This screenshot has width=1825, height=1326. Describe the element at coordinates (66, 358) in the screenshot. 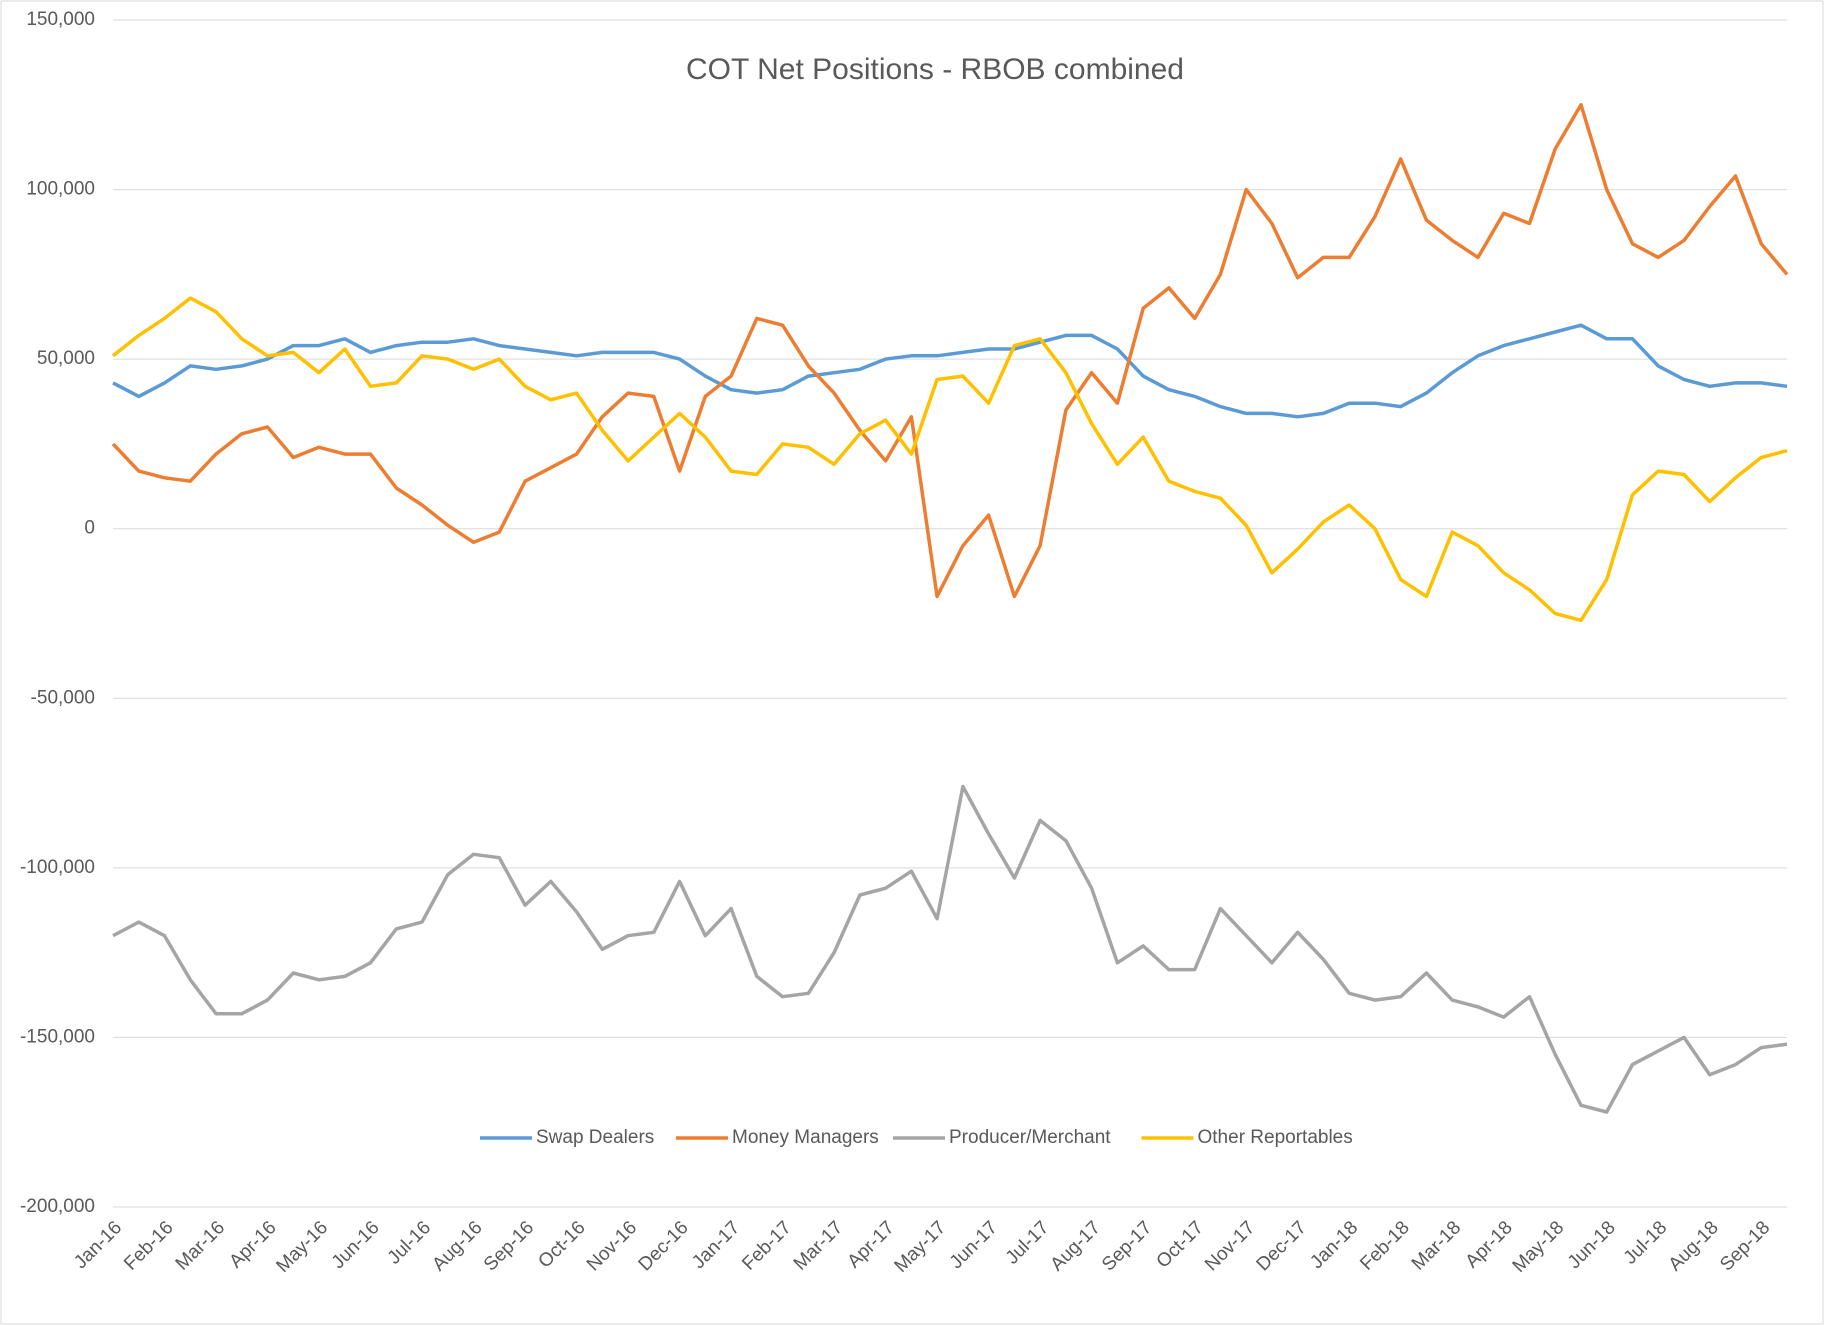

I see `y-tick-label: 50,000` at that location.